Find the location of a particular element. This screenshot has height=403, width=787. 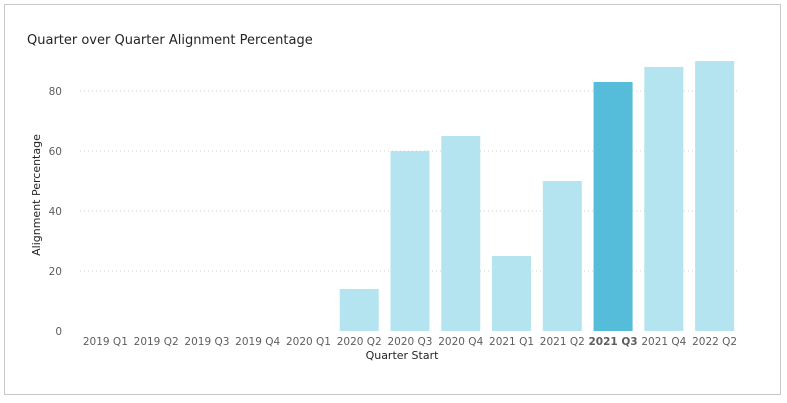

x-tick-label: 2020 Q3 is located at coordinates (409, 342).